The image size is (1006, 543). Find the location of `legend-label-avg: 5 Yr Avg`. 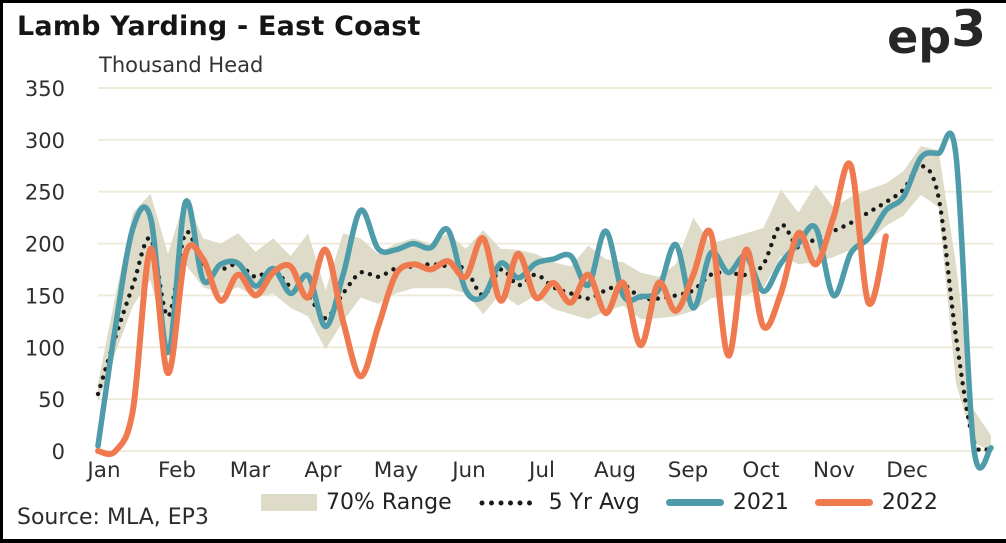

legend-label-avg: 5 Yr Avg is located at coordinates (594, 502).